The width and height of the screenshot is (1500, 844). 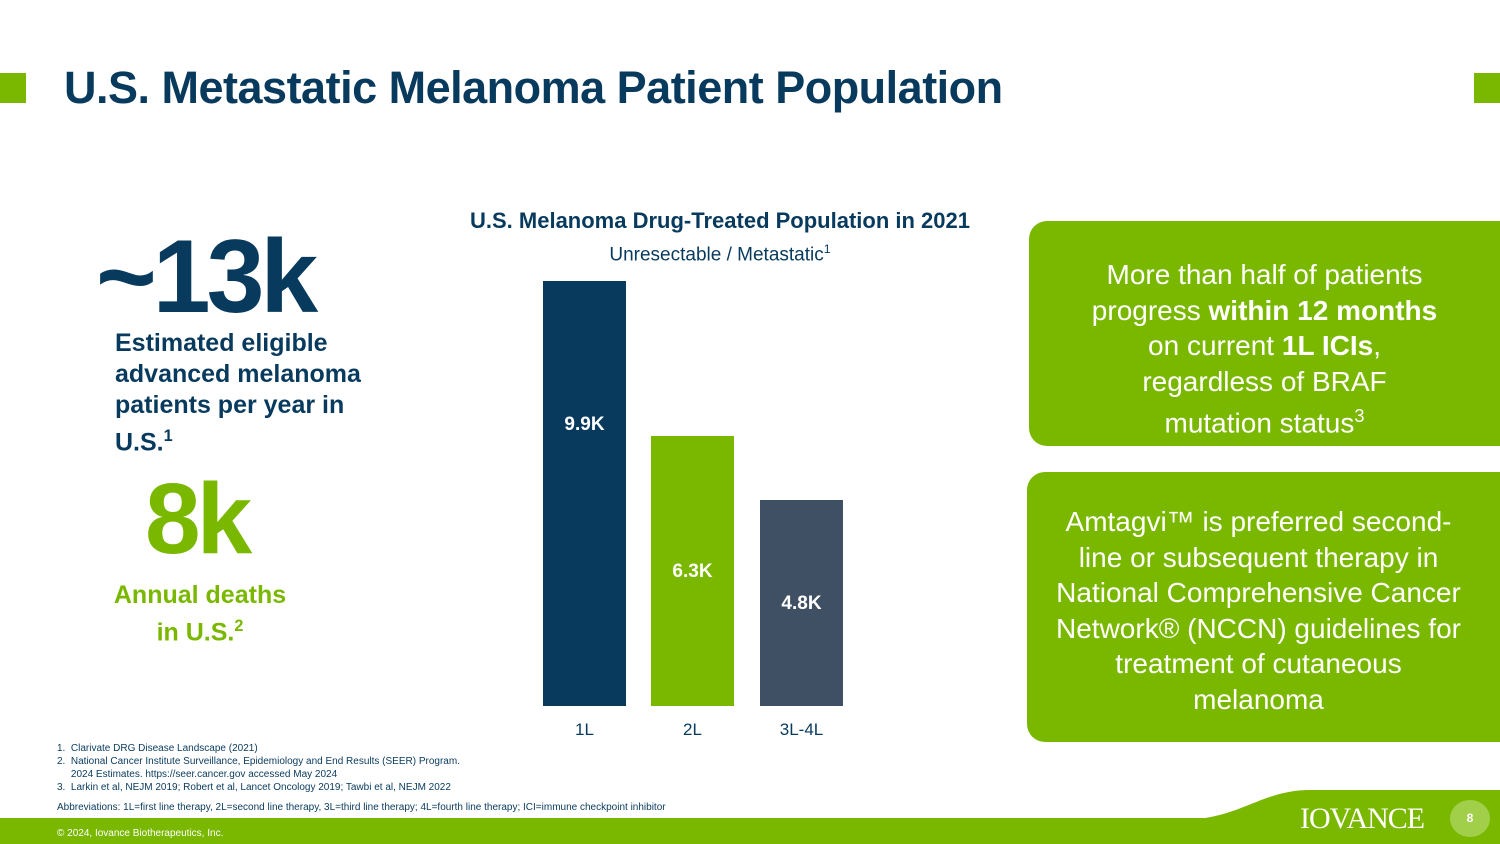 What do you see at coordinates (750, 831) in the screenshot?
I see `footer-bar` at bounding box center [750, 831].